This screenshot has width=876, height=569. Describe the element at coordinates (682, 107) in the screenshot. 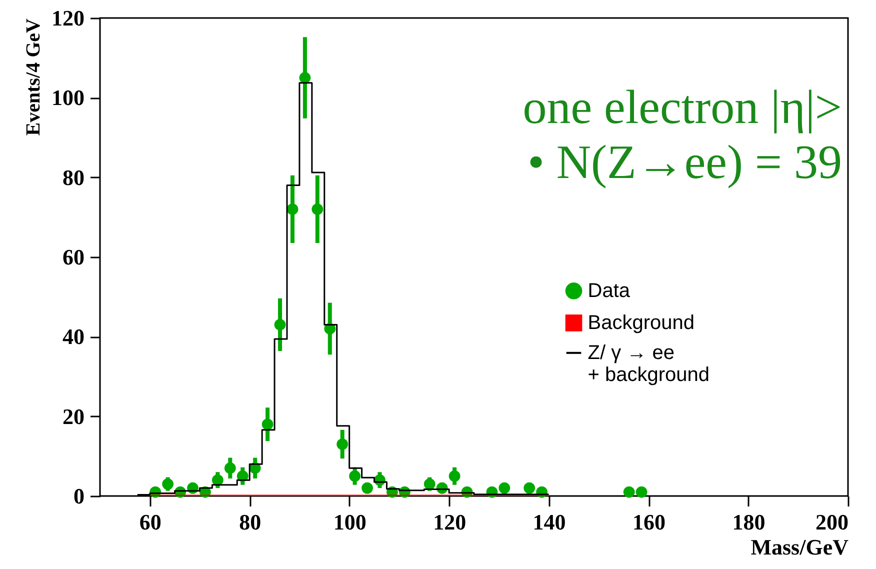

I see `annotation: one electron |η|>` at that location.